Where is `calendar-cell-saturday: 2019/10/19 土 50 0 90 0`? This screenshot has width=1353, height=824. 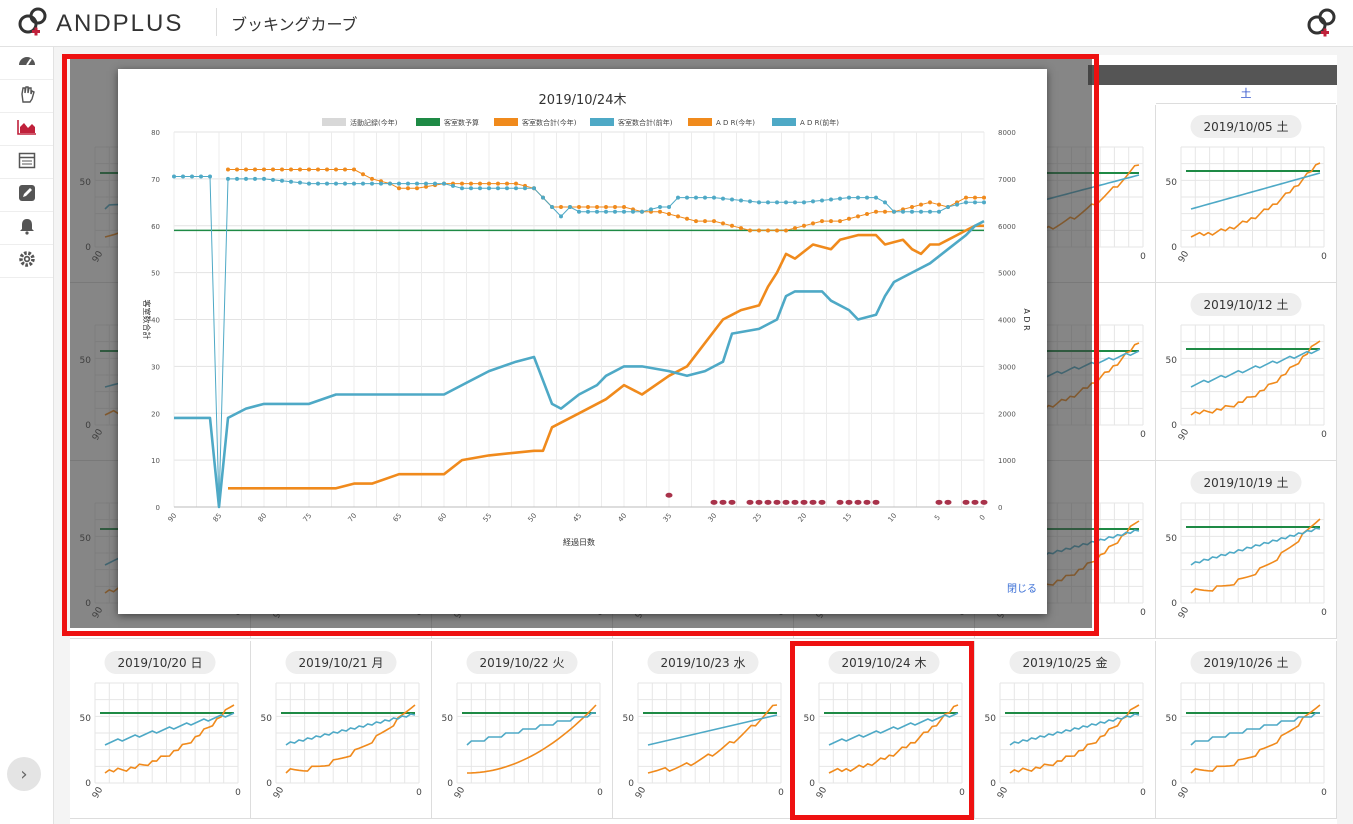
calendar-cell-saturday: 2019/10/19 土 50 0 90 0 is located at coordinates (1246, 550).